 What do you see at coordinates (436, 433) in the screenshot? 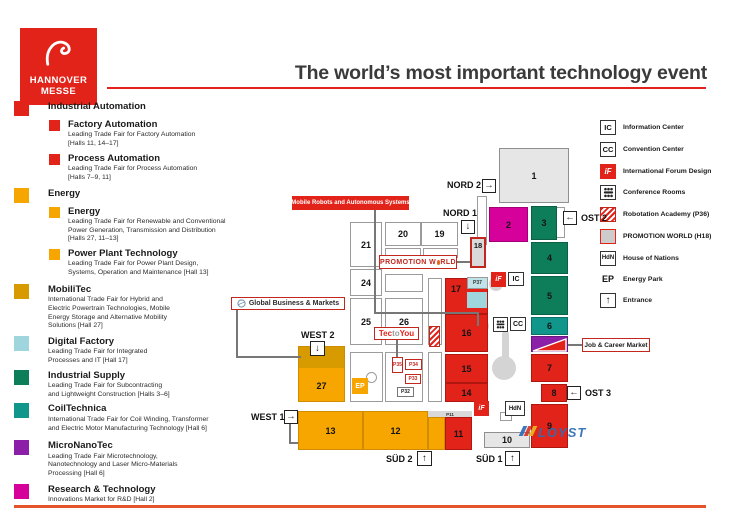
I see `hall-11-annex` at bounding box center [436, 433].